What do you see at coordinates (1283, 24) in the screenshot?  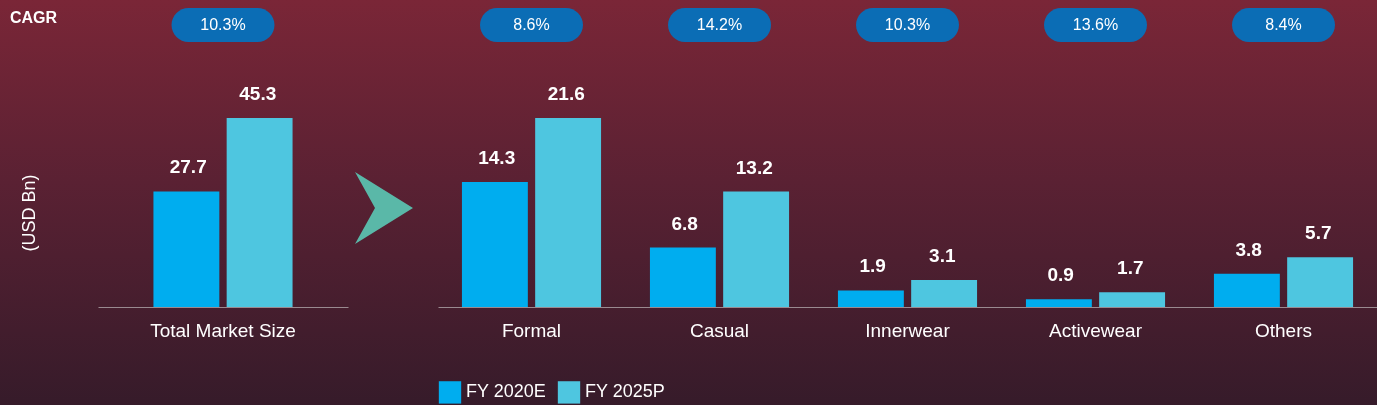 I see `text: 8.4%` at bounding box center [1283, 24].